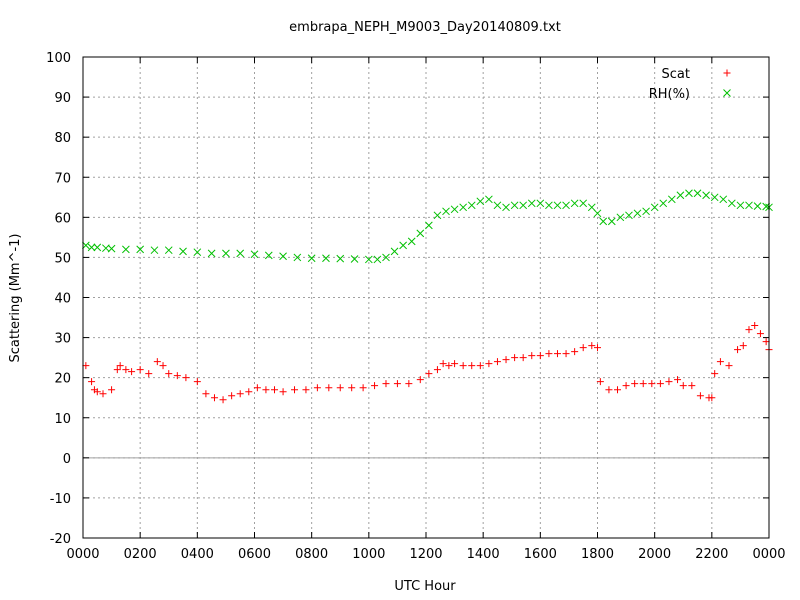  I want to click on y-tick-label: -10, so click(60, 499).